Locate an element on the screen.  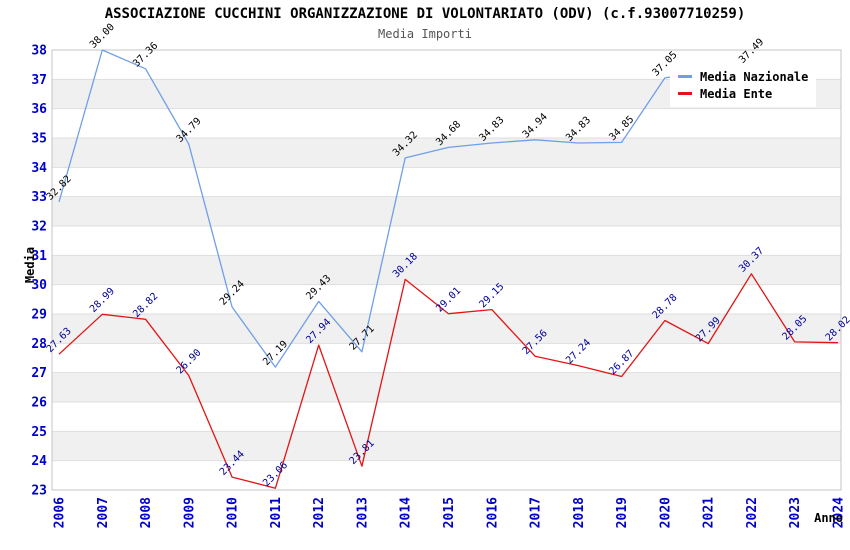
x-axis-title: Anno is located at coordinates (828, 518).